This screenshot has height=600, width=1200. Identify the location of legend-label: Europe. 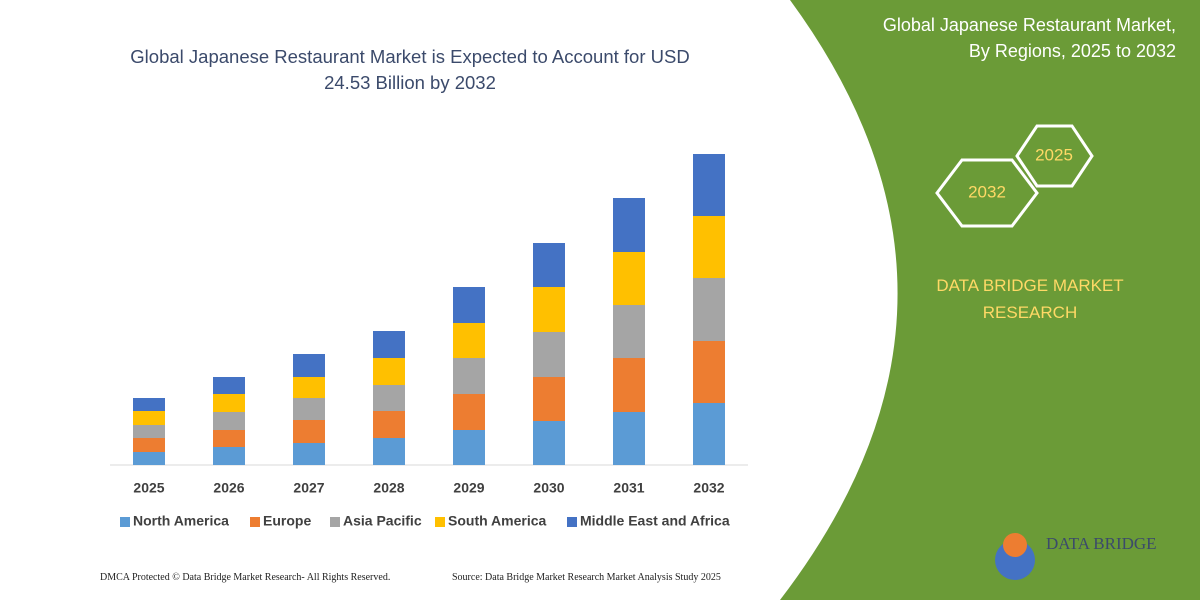
(287, 521).